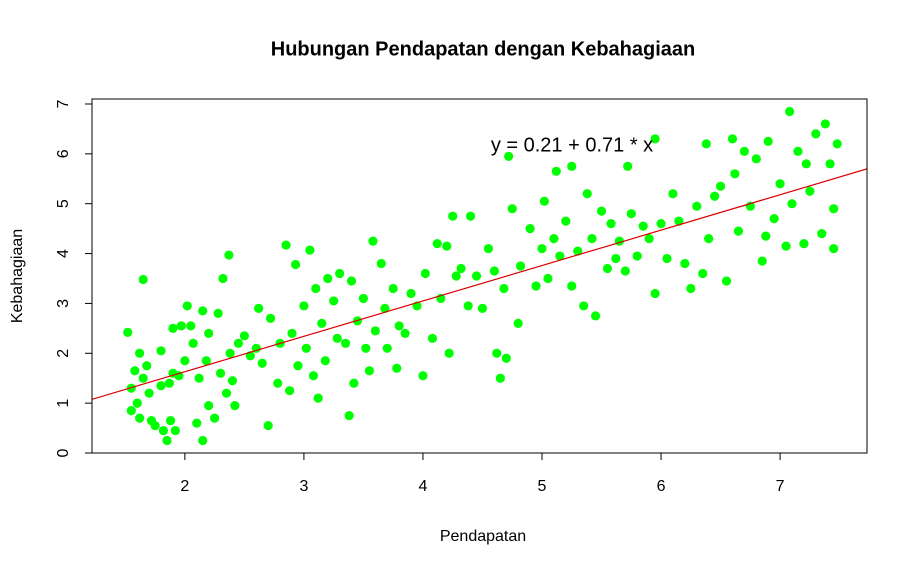 Image resolution: width=918 pixels, height=575 pixels. I want to click on y-tick-label: 1, so click(63, 403).